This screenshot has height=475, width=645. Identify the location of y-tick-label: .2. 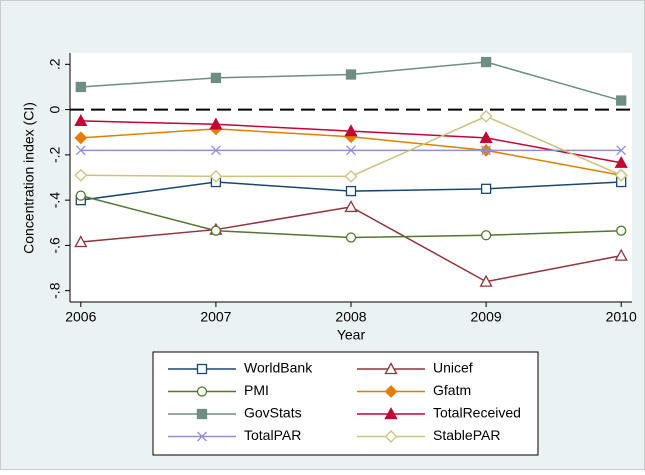
(55, 64).